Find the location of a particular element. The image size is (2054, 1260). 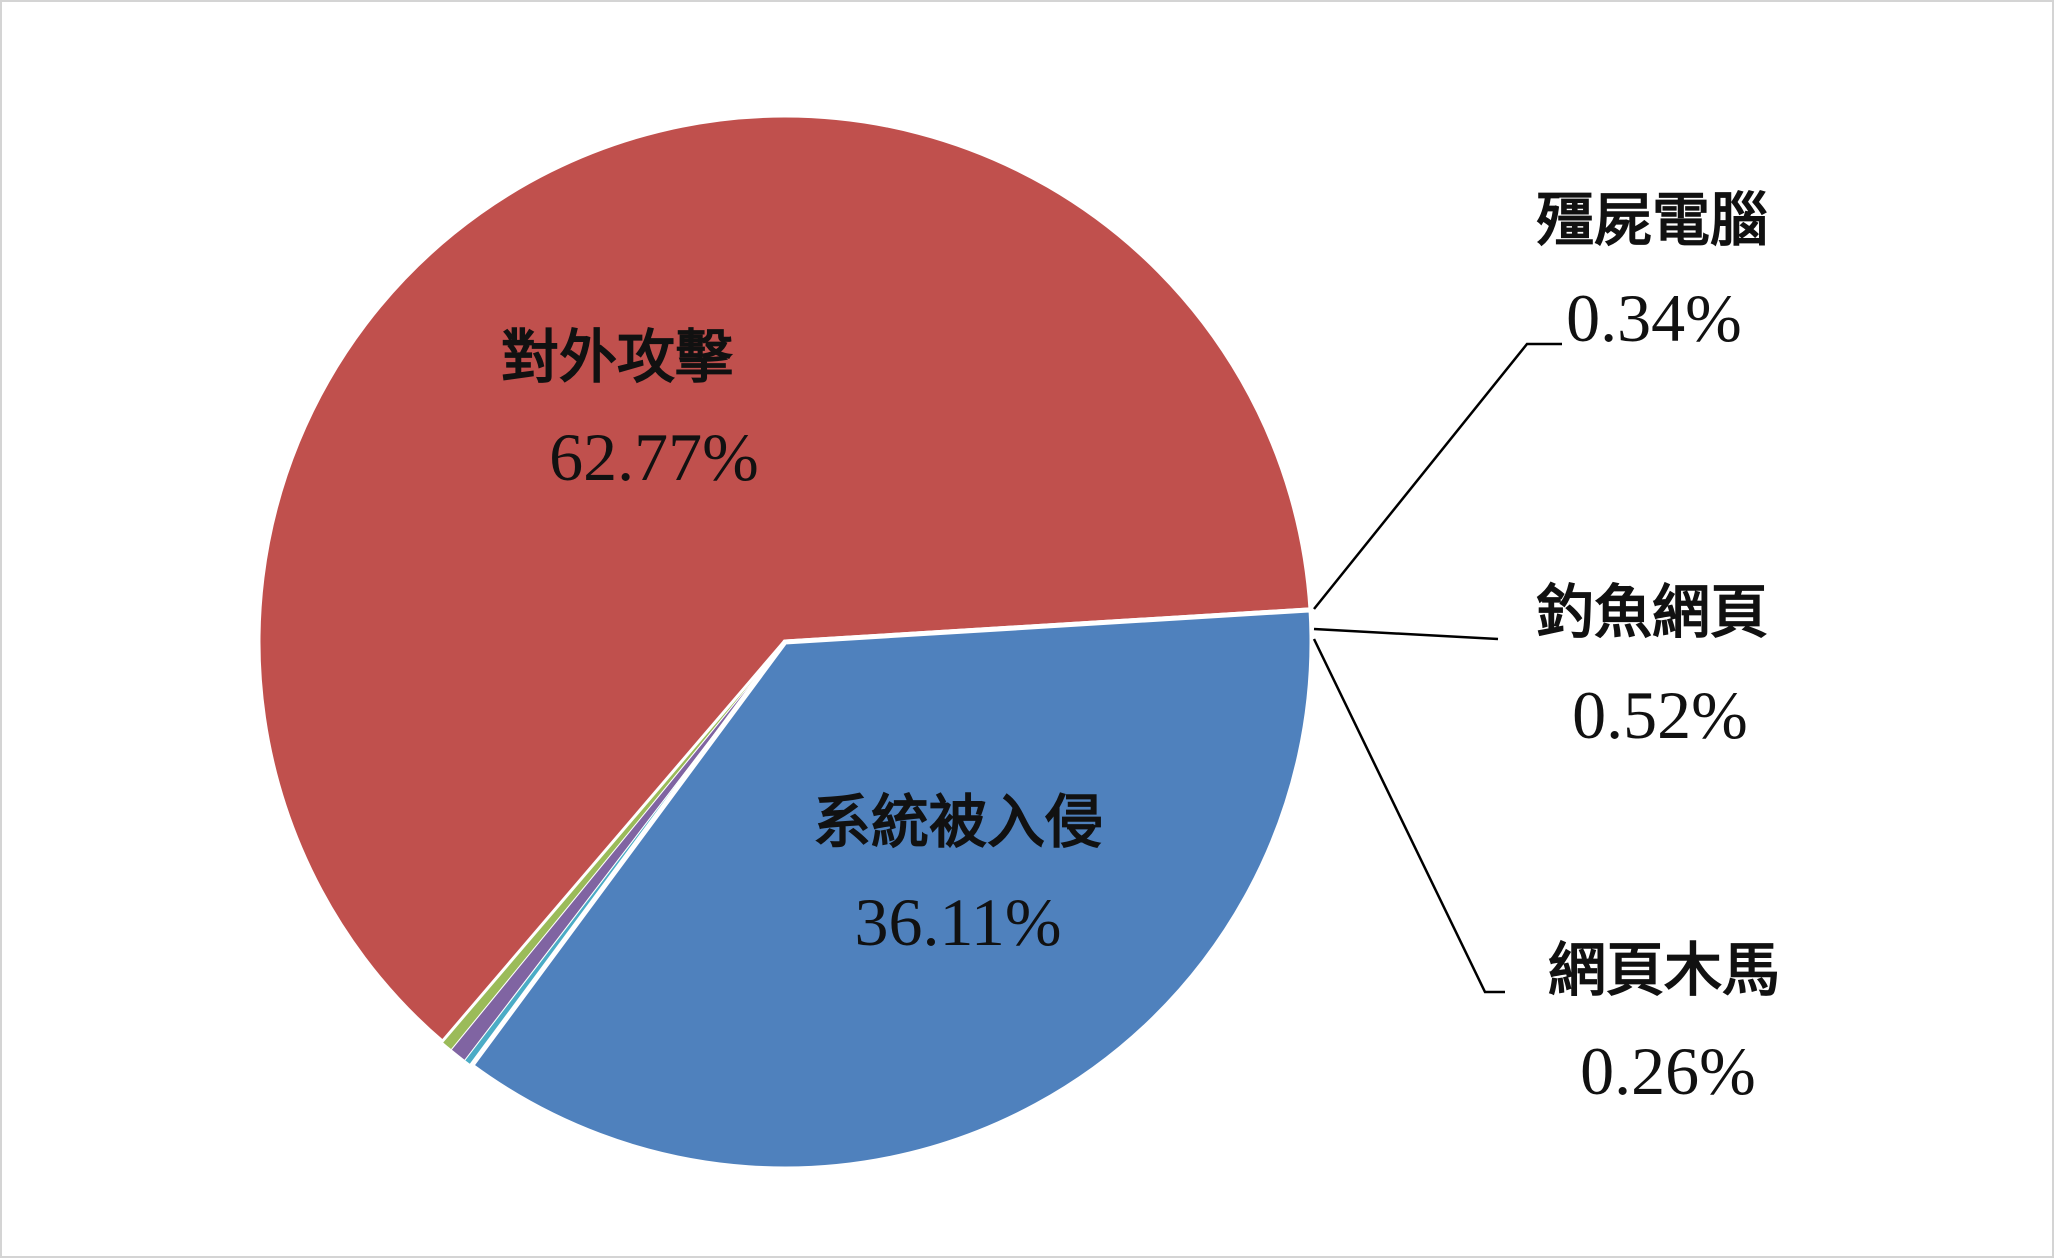

label-external-attack: 對外攻擊 62.77% is located at coordinates (630, 409).